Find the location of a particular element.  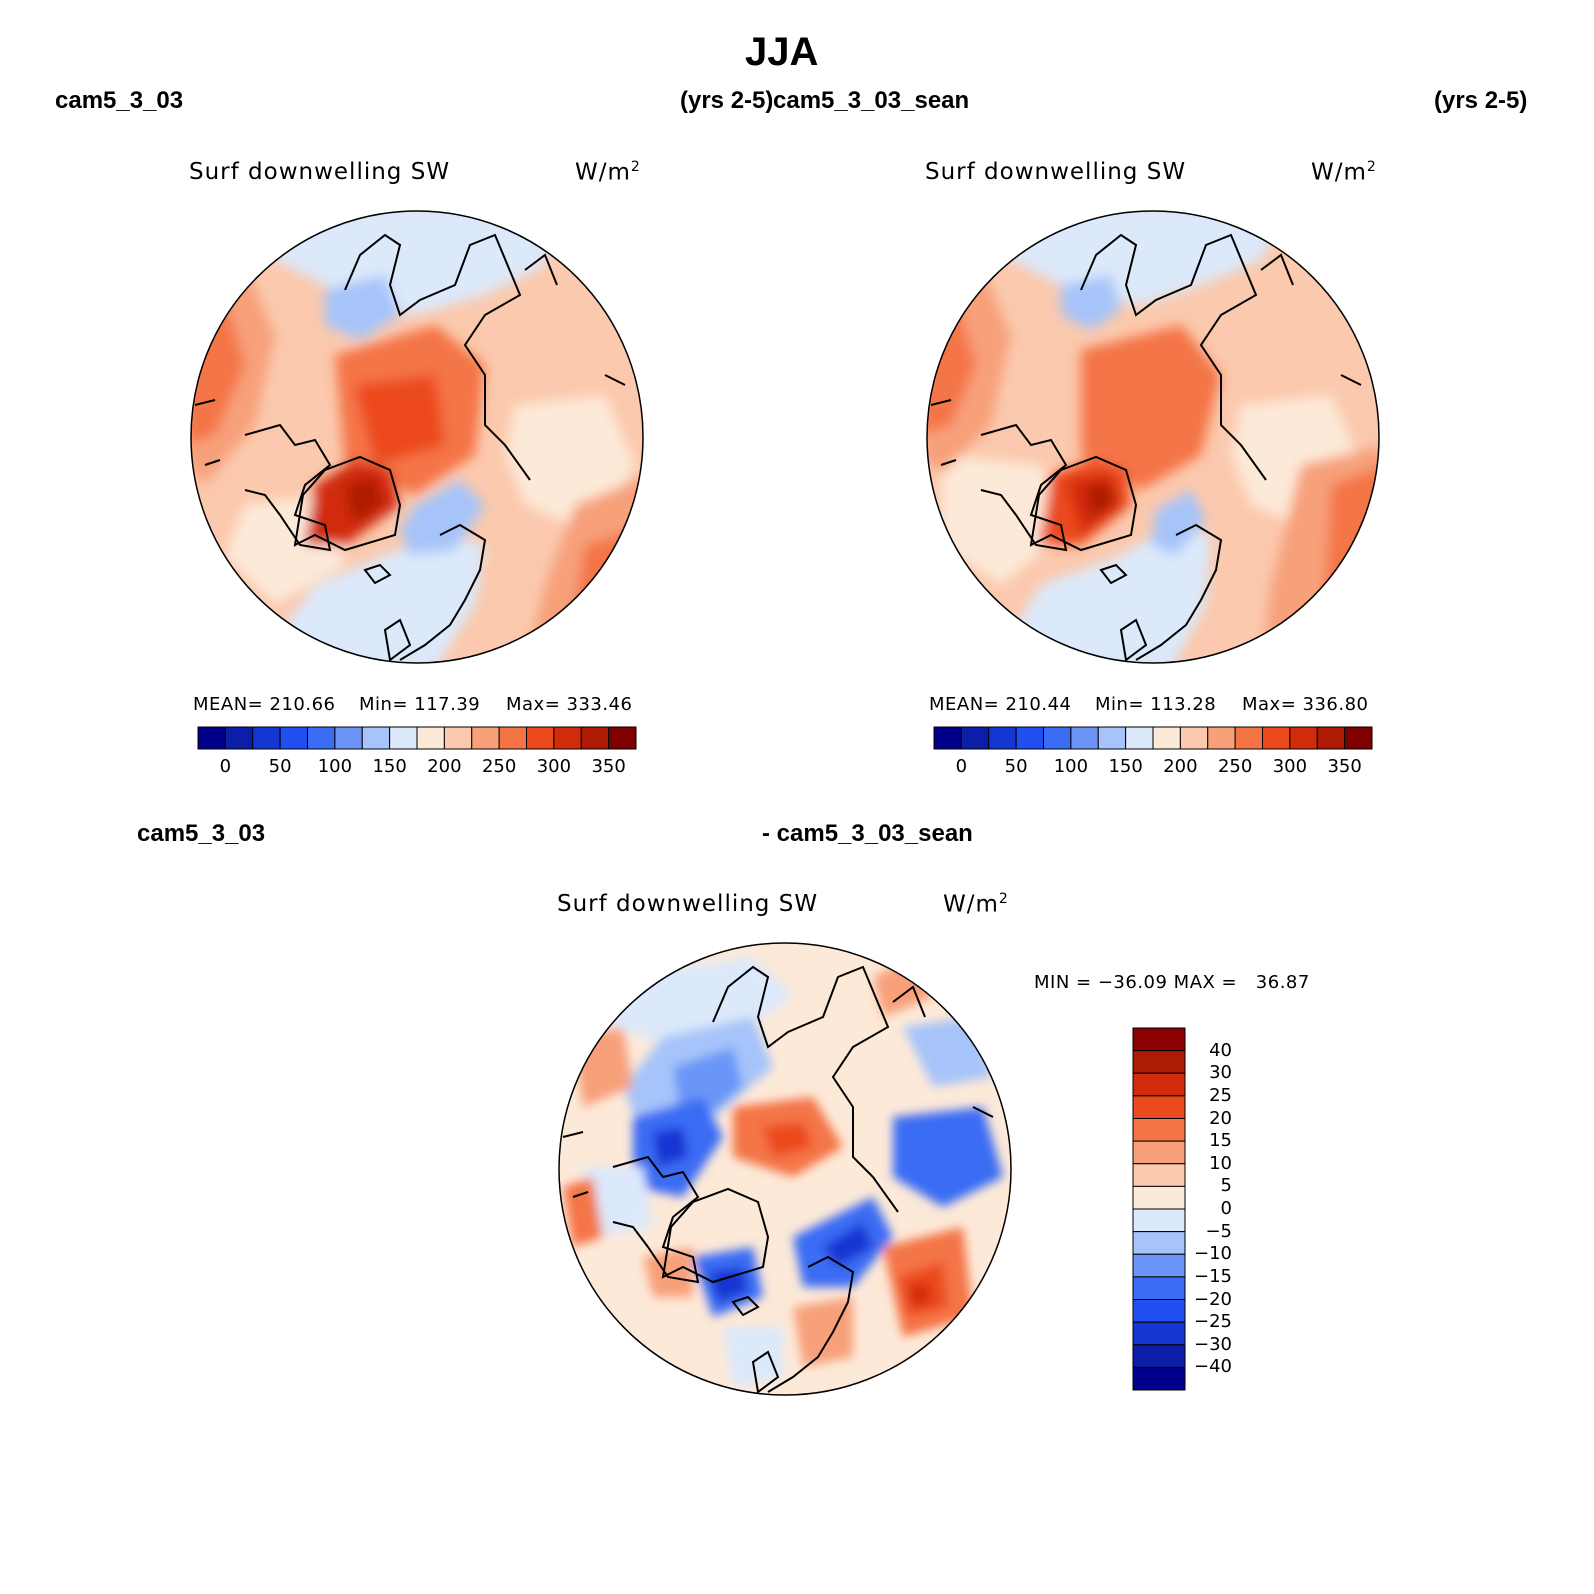

panel2-colorbar is located at coordinates (1153, 738).